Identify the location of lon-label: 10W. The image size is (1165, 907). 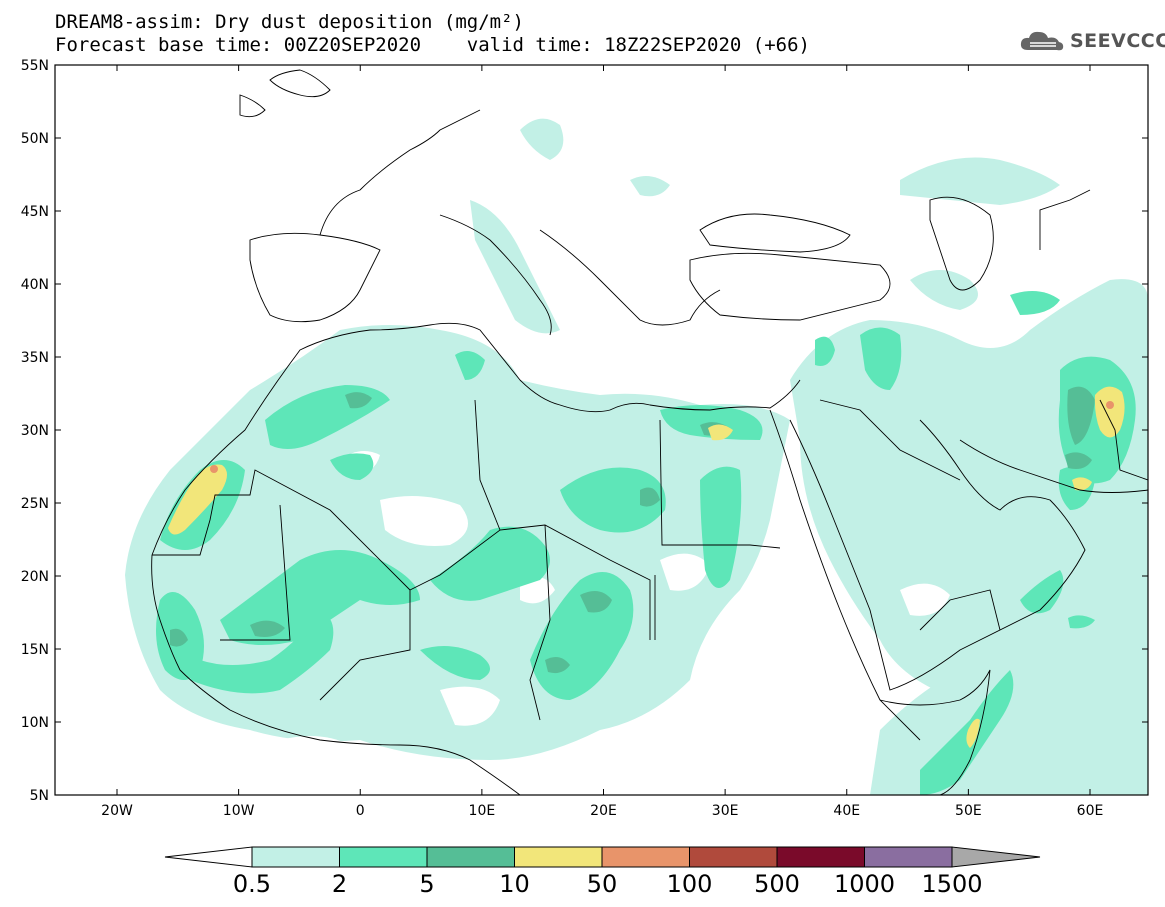
(239, 811).